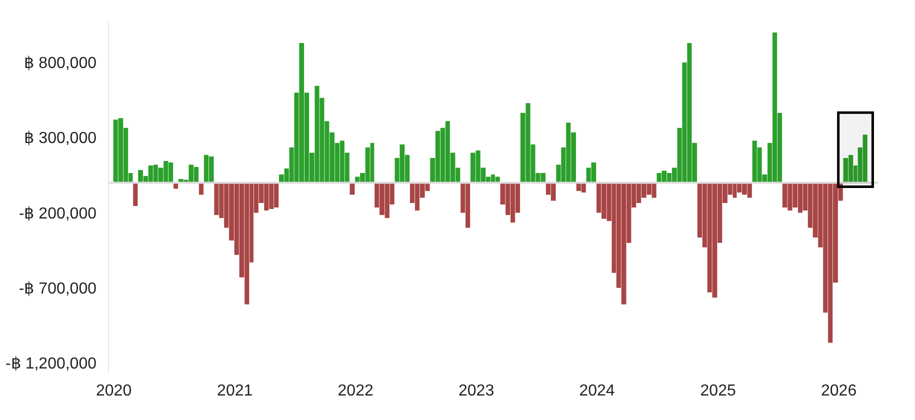 The height and width of the screenshot is (420, 915). What do you see at coordinates (57, 213) in the screenshot?
I see `y-tick-label: -฿ 200,000` at bounding box center [57, 213].